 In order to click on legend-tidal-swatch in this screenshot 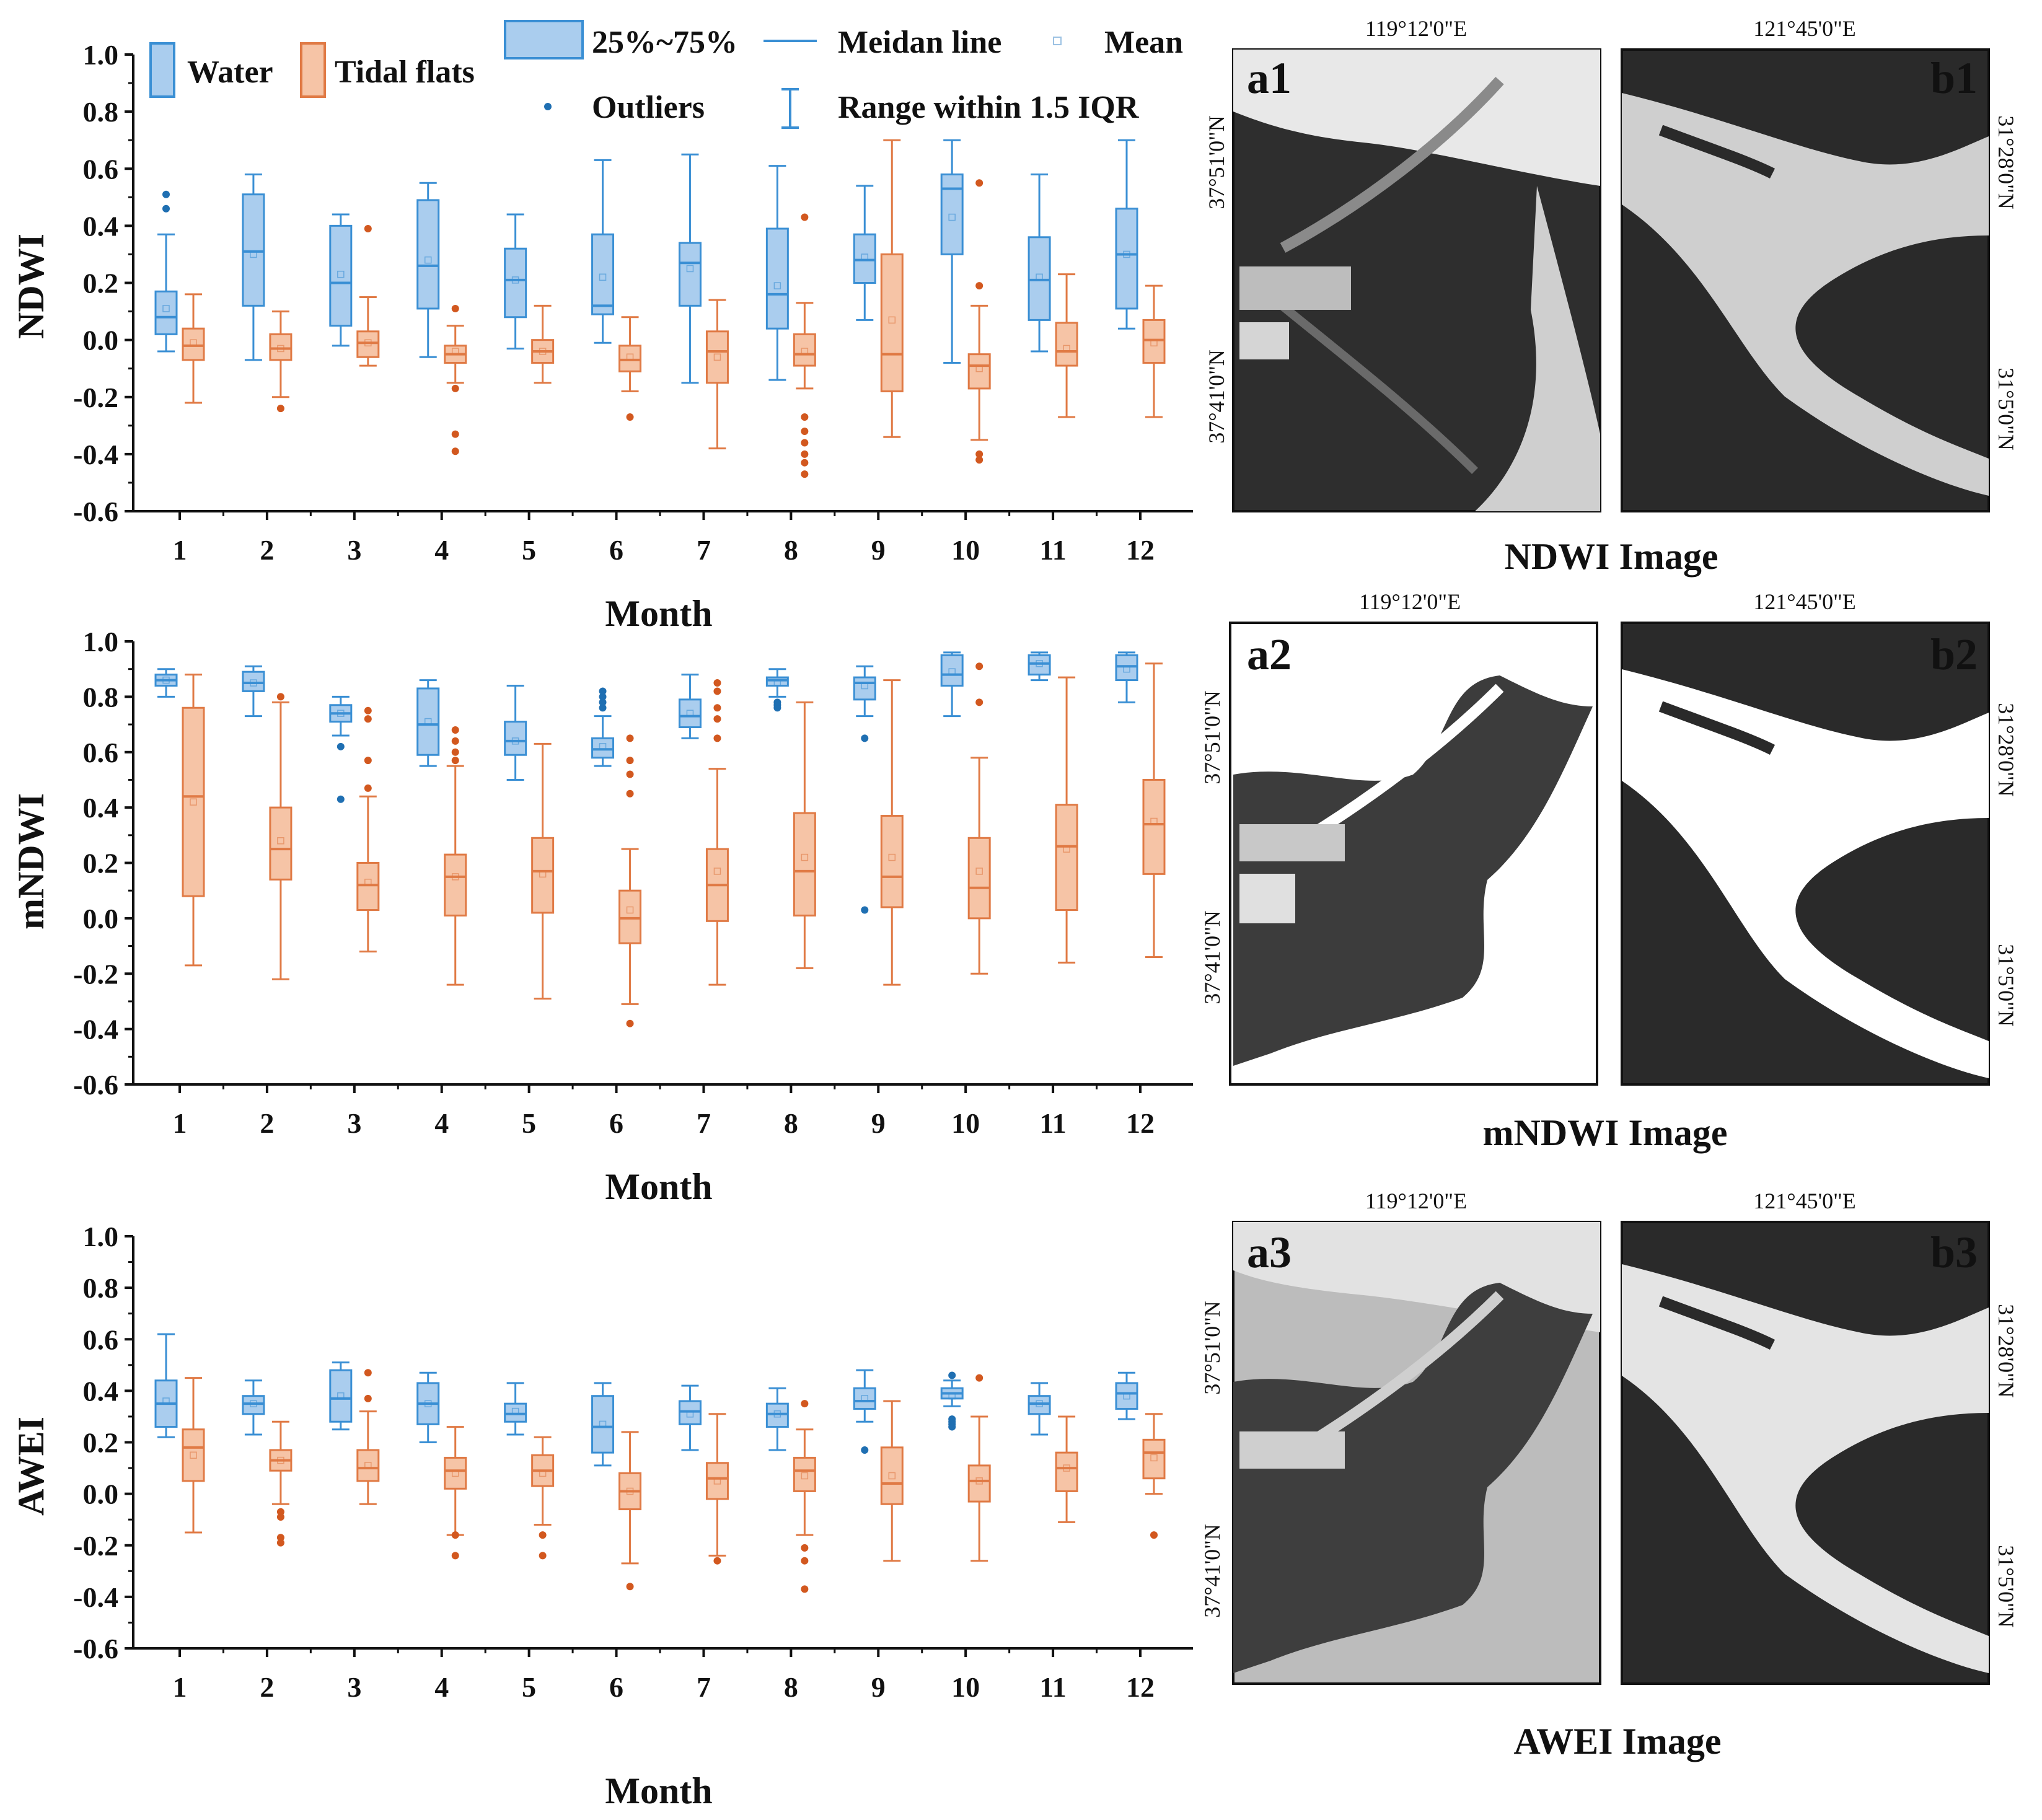, I will do `click(313, 70)`.